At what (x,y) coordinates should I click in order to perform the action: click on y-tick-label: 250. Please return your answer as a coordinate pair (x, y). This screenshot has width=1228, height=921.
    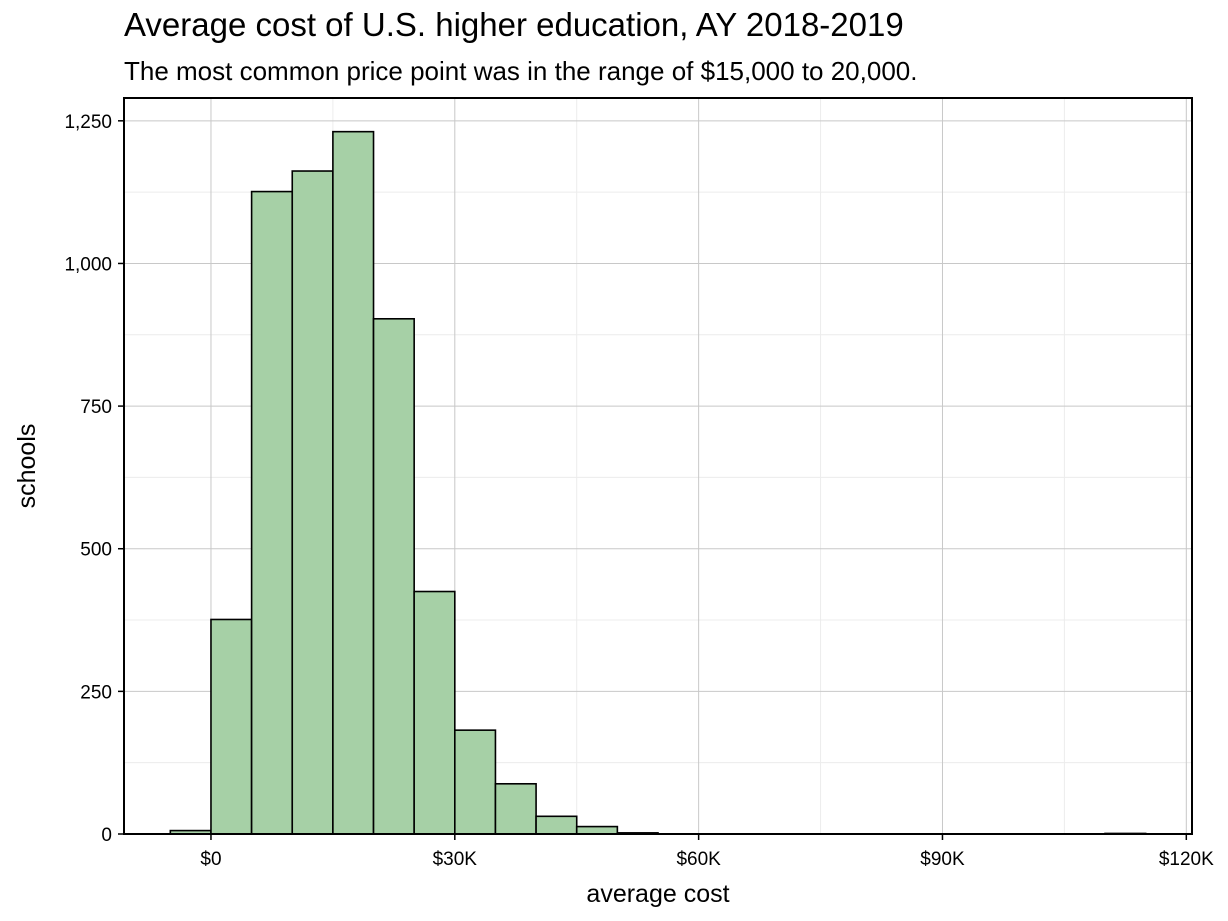
    Looking at the image, I should click on (96, 692).